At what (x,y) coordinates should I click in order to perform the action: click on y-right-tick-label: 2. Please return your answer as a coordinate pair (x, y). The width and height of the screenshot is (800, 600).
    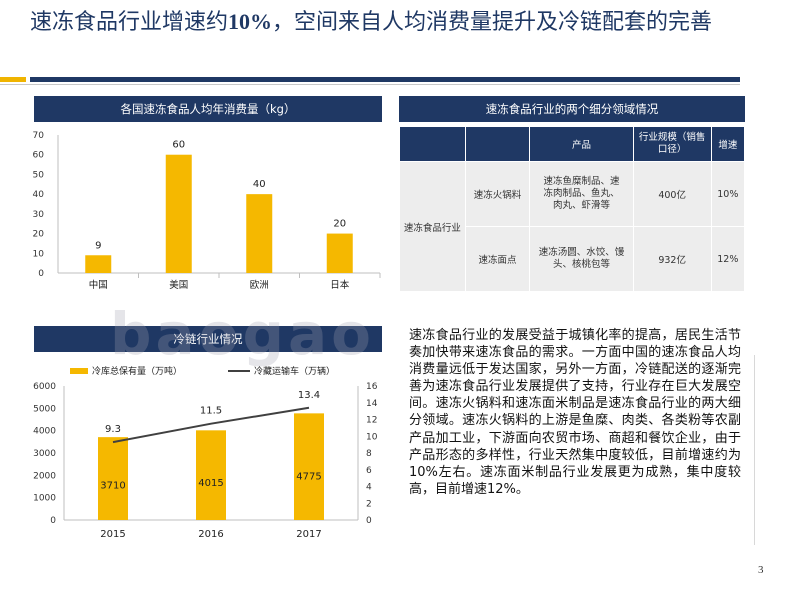
    Looking at the image, I should click on (369, 504).